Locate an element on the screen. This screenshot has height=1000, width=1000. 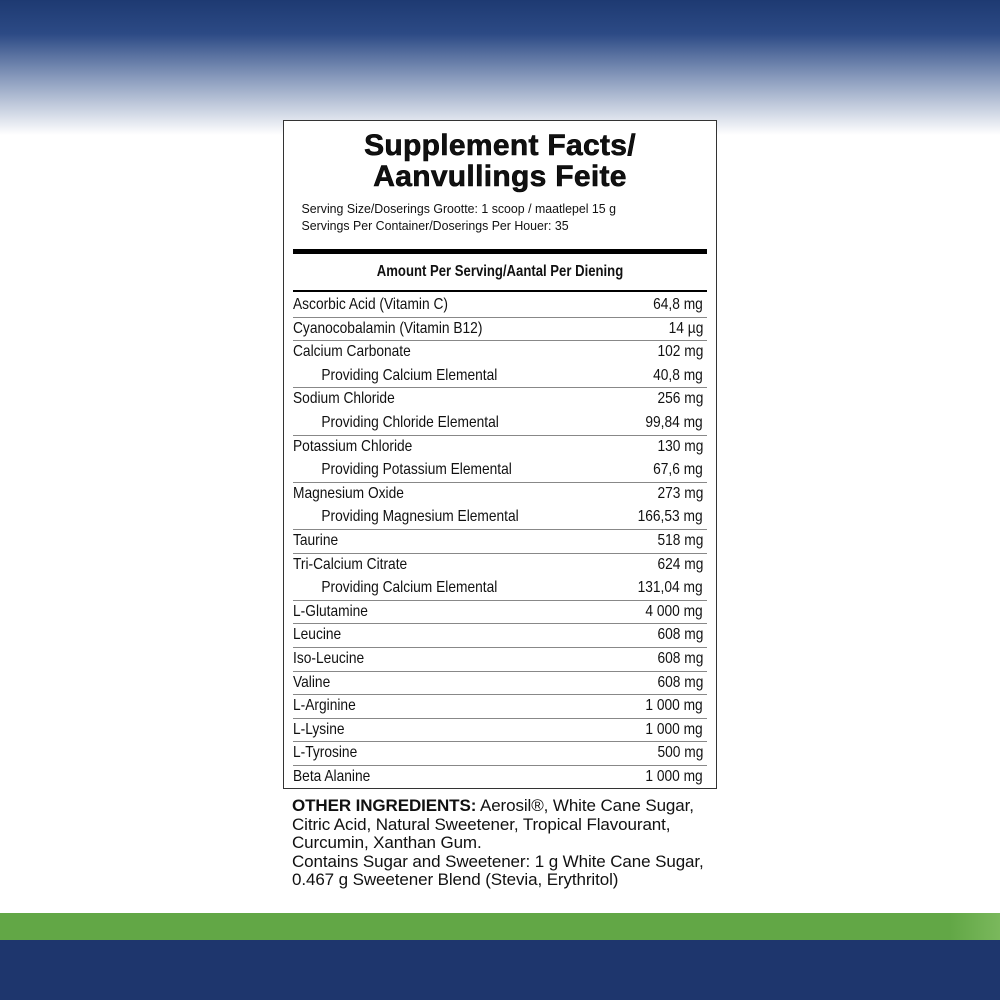
nutrient-row: Providing Chloride Elemental 99,84 mg is located at coordinates (500, 424).